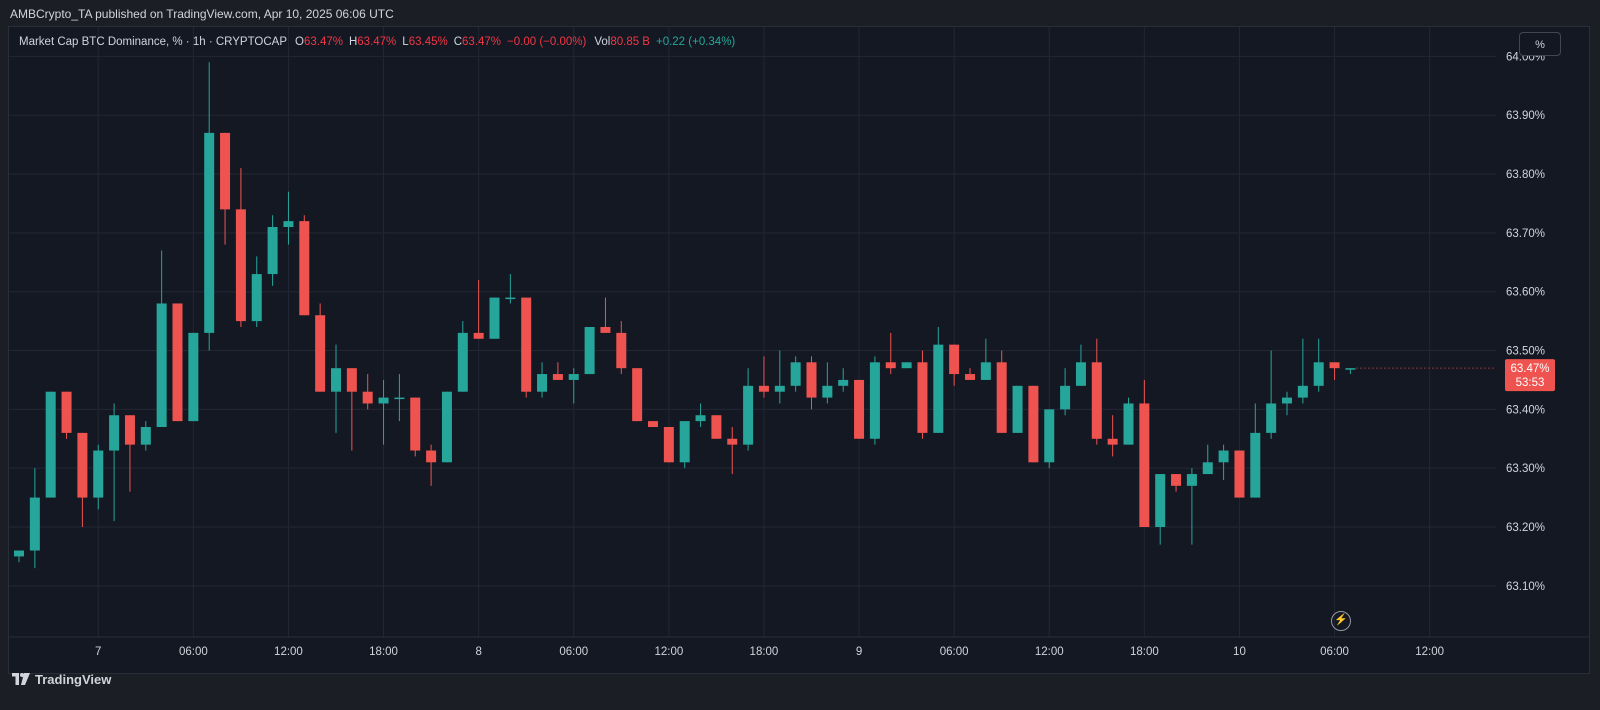 This screenshot has height=710, width=1600. I want to click on y-tick-label: 63.60%, so click(1525, 293).